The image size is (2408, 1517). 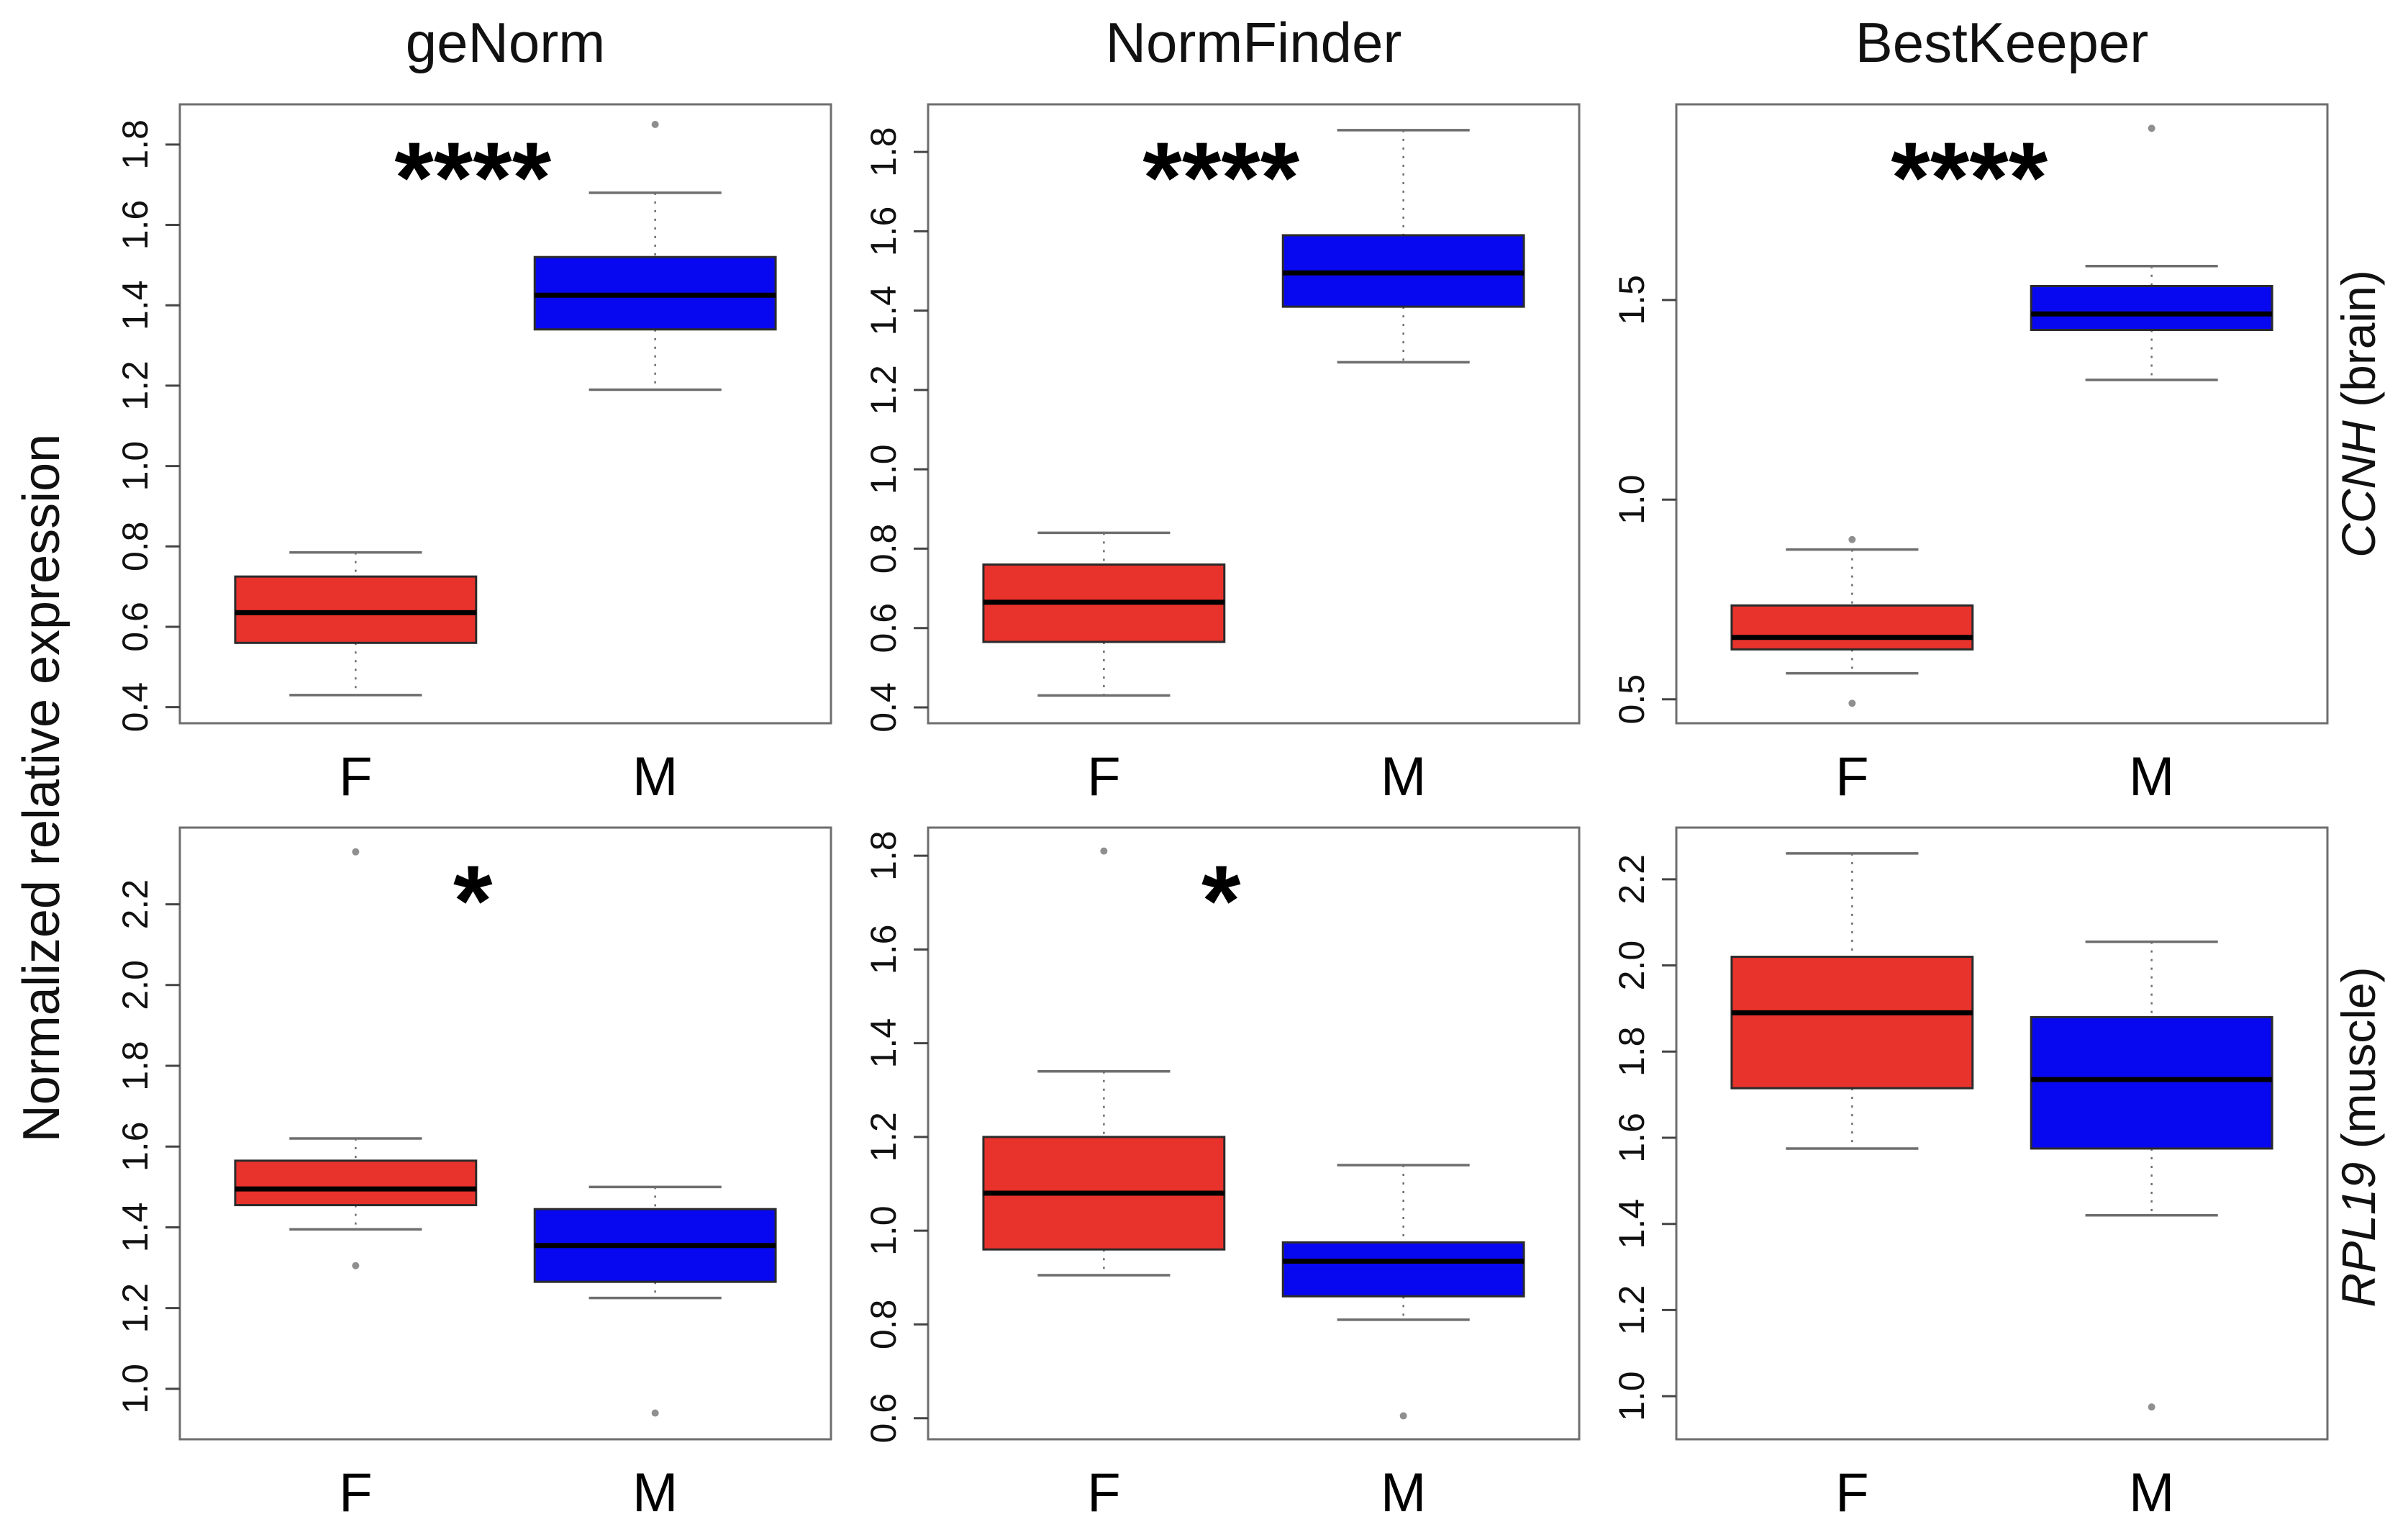 I want to click on gene-name-ccnh: CCNH, so click(x=2358, y=489).